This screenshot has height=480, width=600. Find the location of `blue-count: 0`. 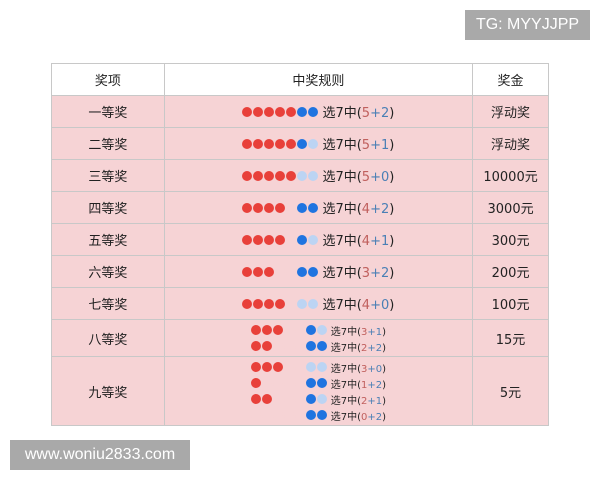

blue-count: 0 is located at coordinates (385, 177).